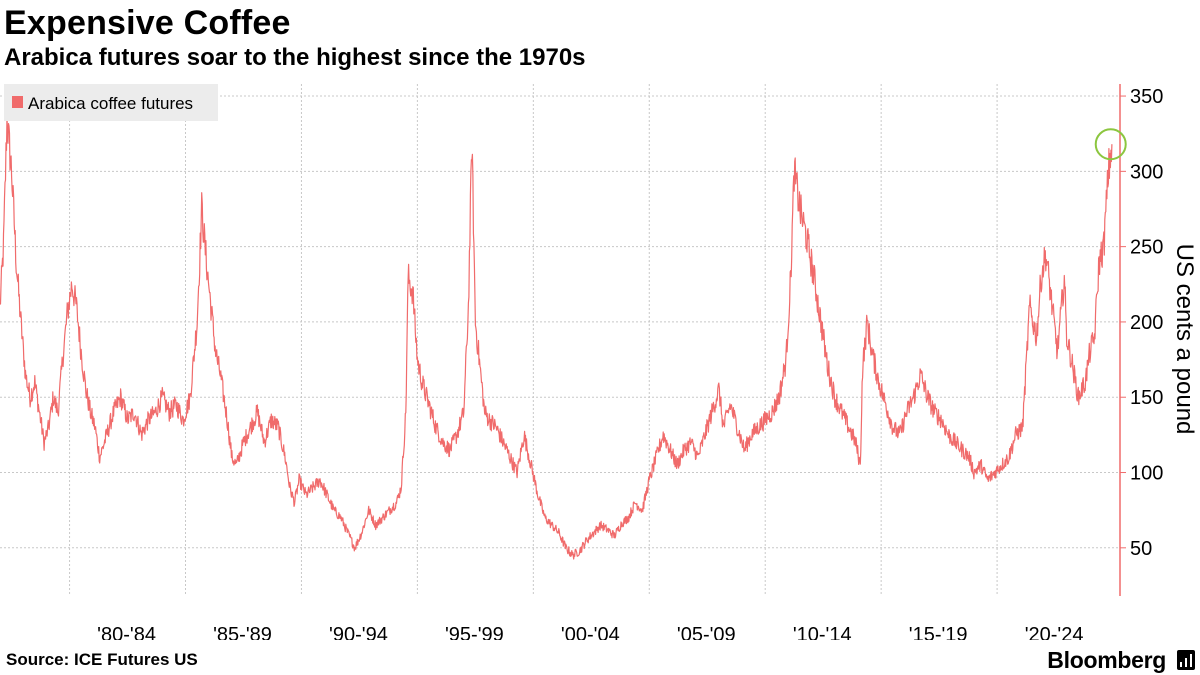  Describe the element at coordinates (706, 632) in the screenshot. I see `x-tick-label-2005: '05-'09` at that location.